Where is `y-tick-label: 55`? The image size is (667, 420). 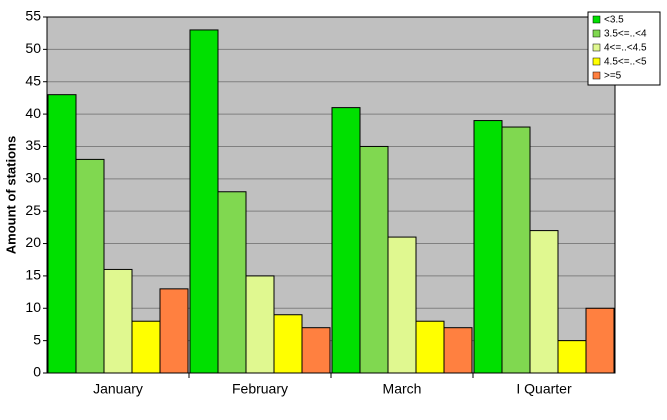 y-tick-label: 55 is located at coordinates (33, 16).